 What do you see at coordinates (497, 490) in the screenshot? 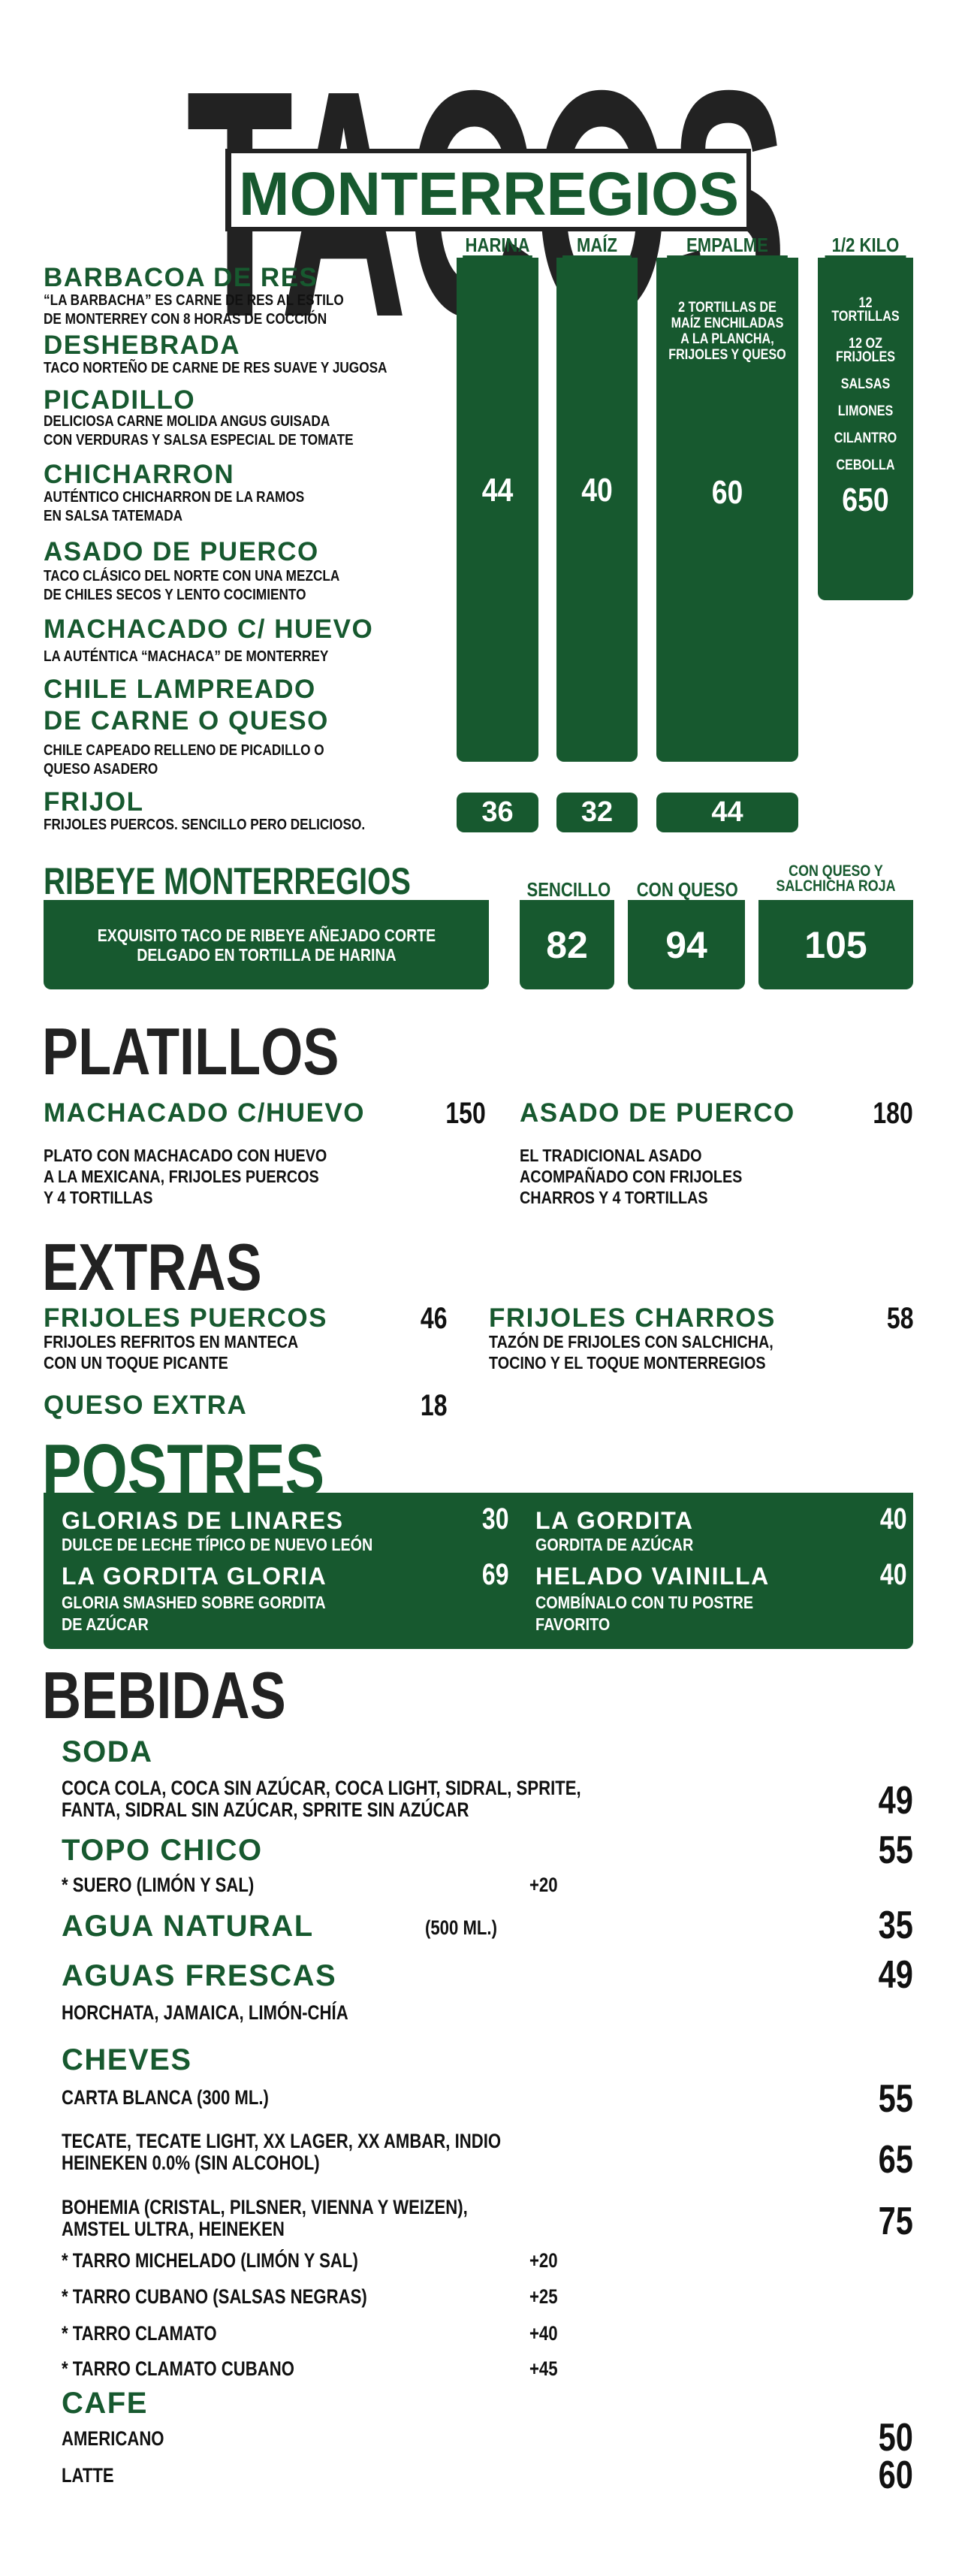
I see `harina-price: 44` at bounding box center [497, 490].